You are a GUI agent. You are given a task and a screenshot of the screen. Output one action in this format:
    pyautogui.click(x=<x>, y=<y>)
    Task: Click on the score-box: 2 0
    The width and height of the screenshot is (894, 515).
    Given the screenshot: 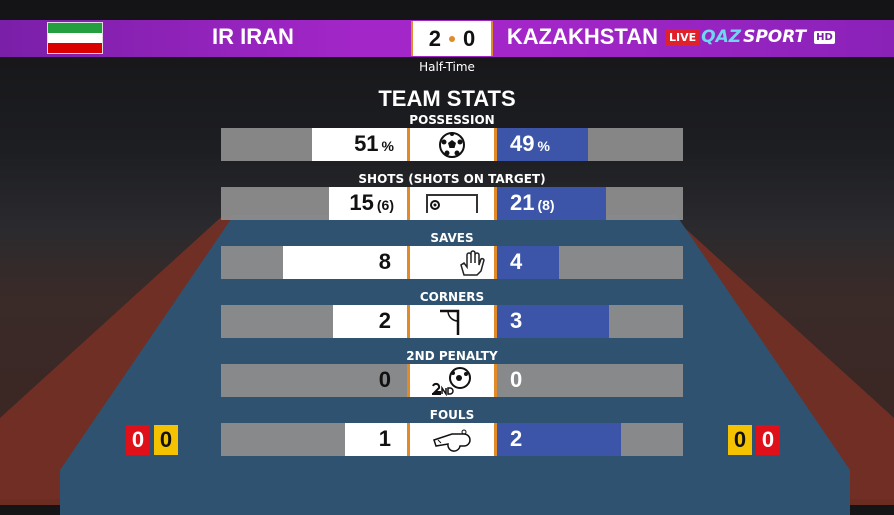 What is the action you would take?
    pyautogui.click(x=452, y=38)
    